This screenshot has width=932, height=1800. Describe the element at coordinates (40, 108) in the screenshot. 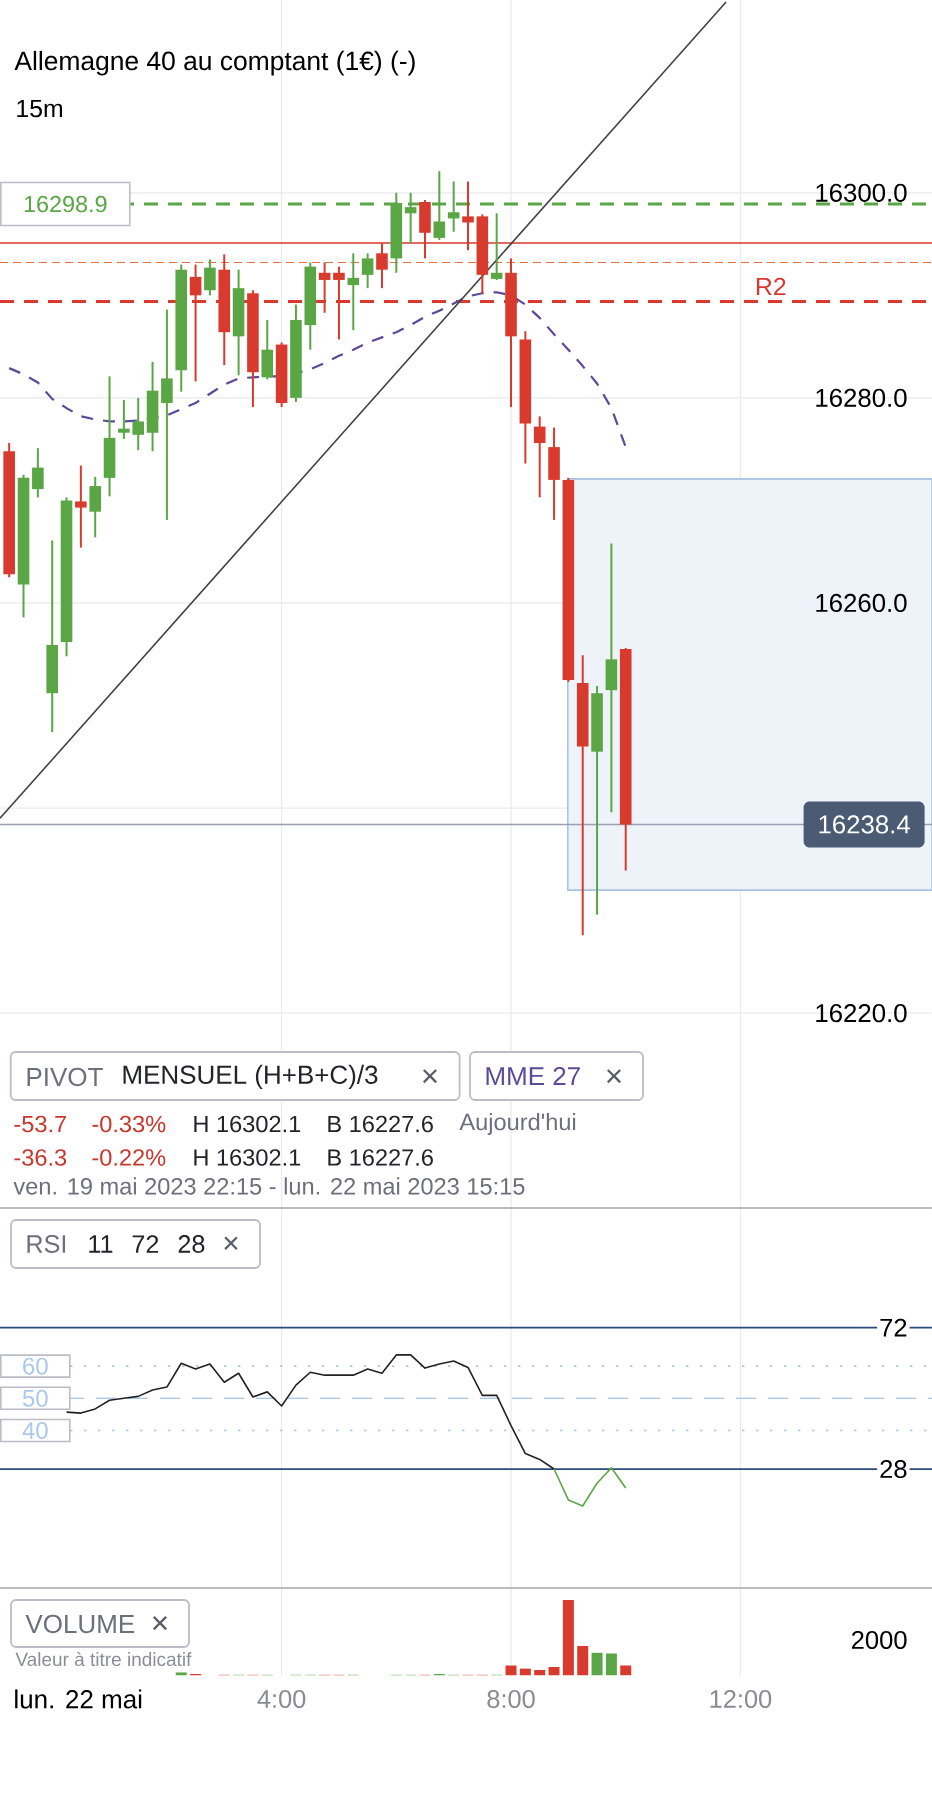

I see `text: 15m` at that location.